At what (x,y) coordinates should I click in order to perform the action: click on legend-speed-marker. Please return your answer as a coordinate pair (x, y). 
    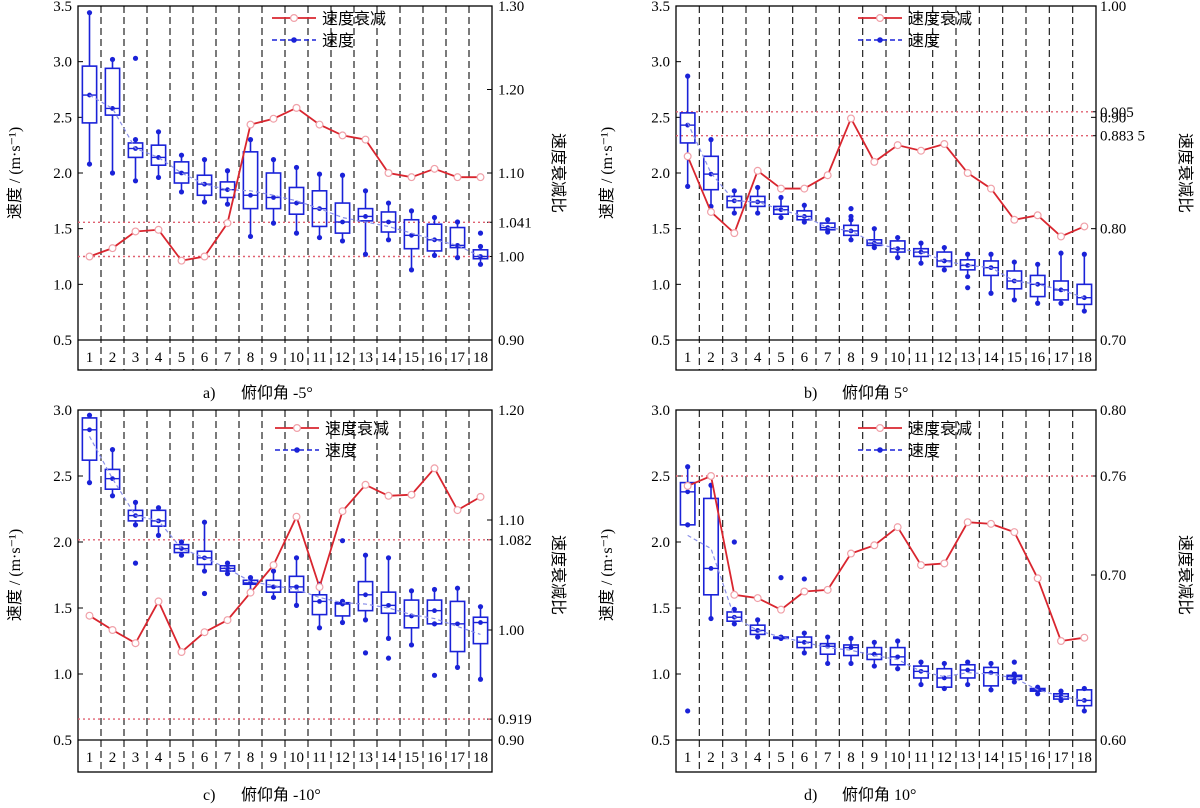
    Looking at the image, I should click on (297, 450).